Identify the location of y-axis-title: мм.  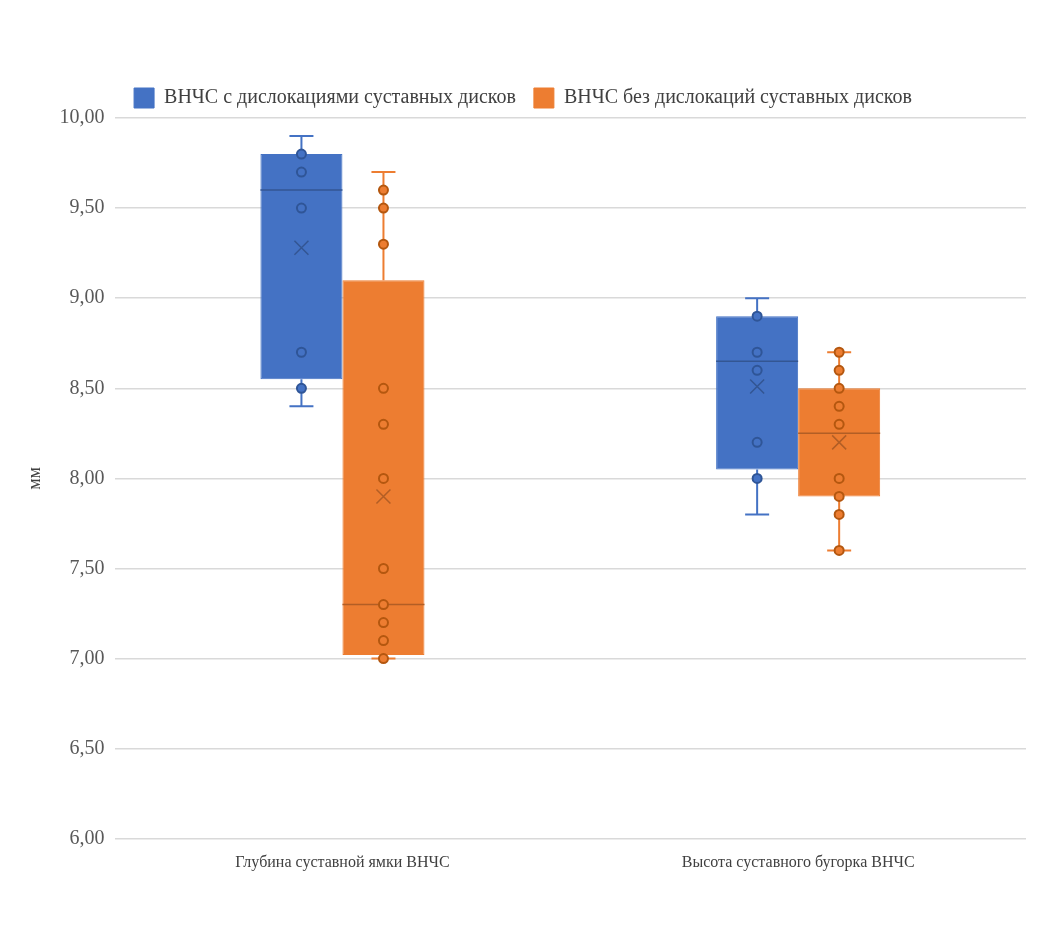
(33, 478).